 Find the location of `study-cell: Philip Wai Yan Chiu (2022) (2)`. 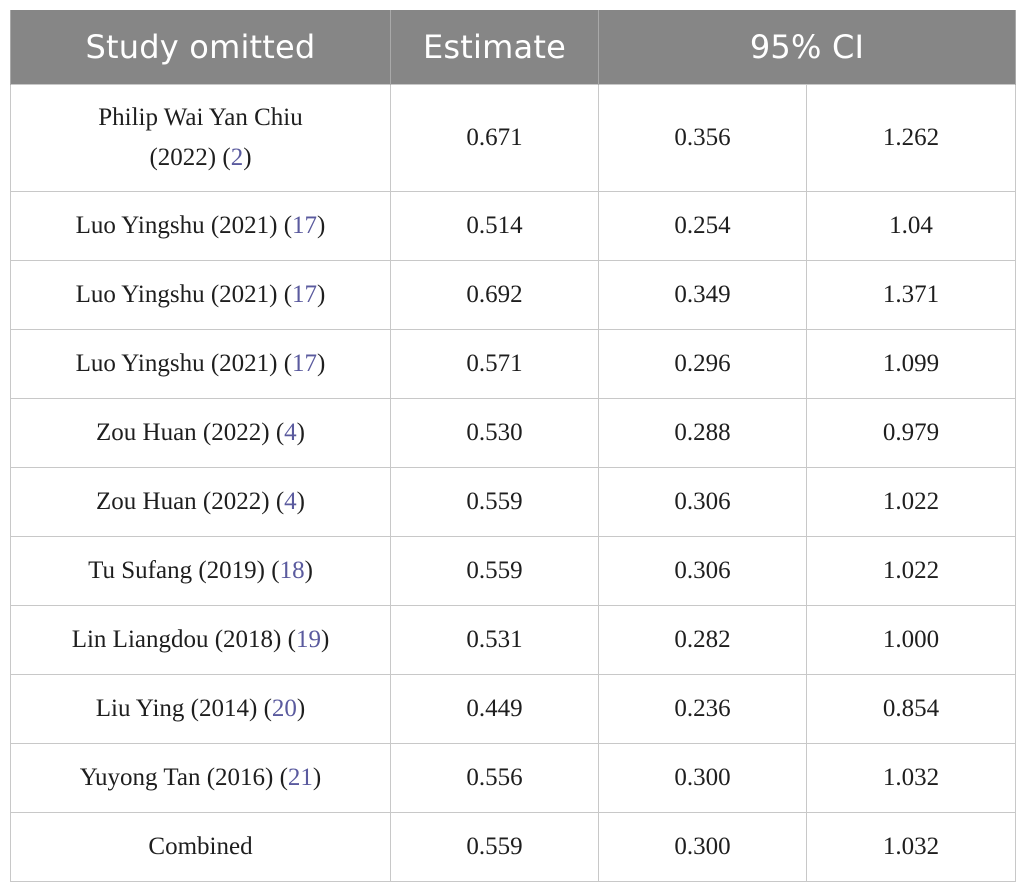

study-cell: Philip Wai Yan Chiu (2022) (2) is located at coordinates (200, 138).